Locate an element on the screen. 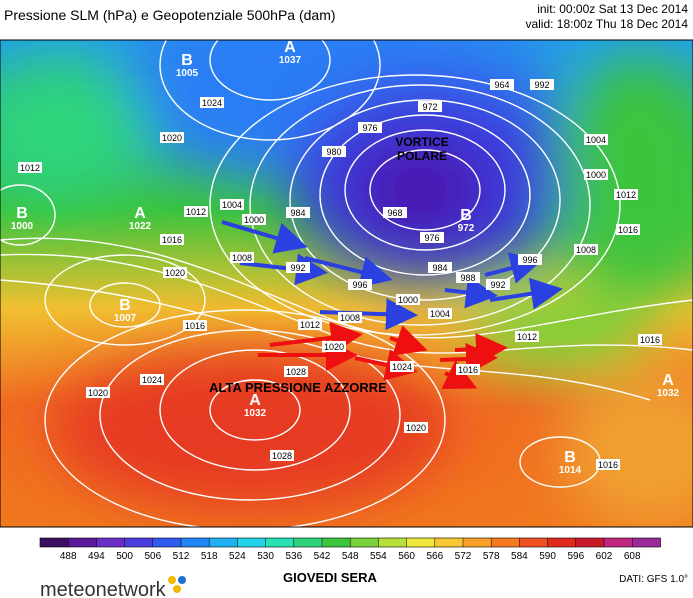 The image size is (693, 598). colorbar-tick-label: 602 is located at coordinates (604, 556).